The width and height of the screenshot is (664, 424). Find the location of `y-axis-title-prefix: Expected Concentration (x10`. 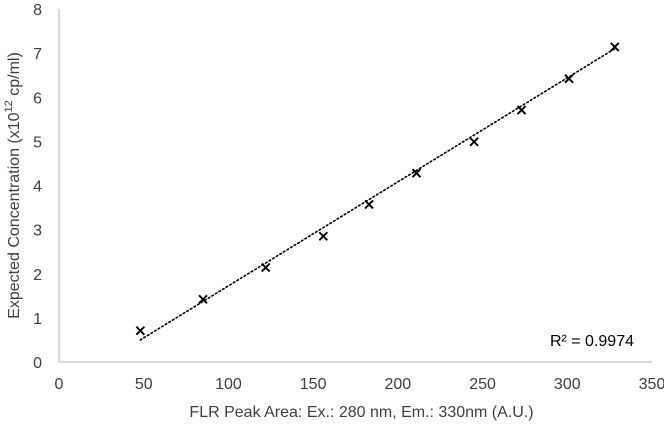

y-axis-title-prefix: Expected Concentration (x10 is located at coordinates (14, 215).